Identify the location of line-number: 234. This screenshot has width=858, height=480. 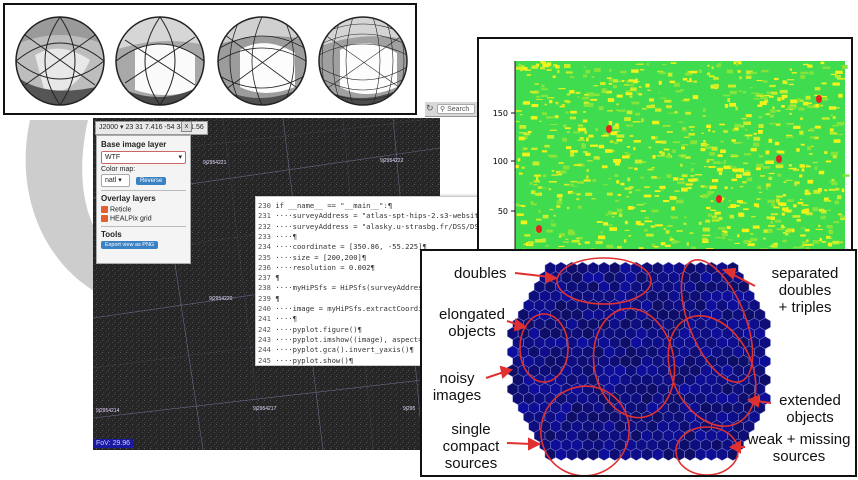
(264, 247).